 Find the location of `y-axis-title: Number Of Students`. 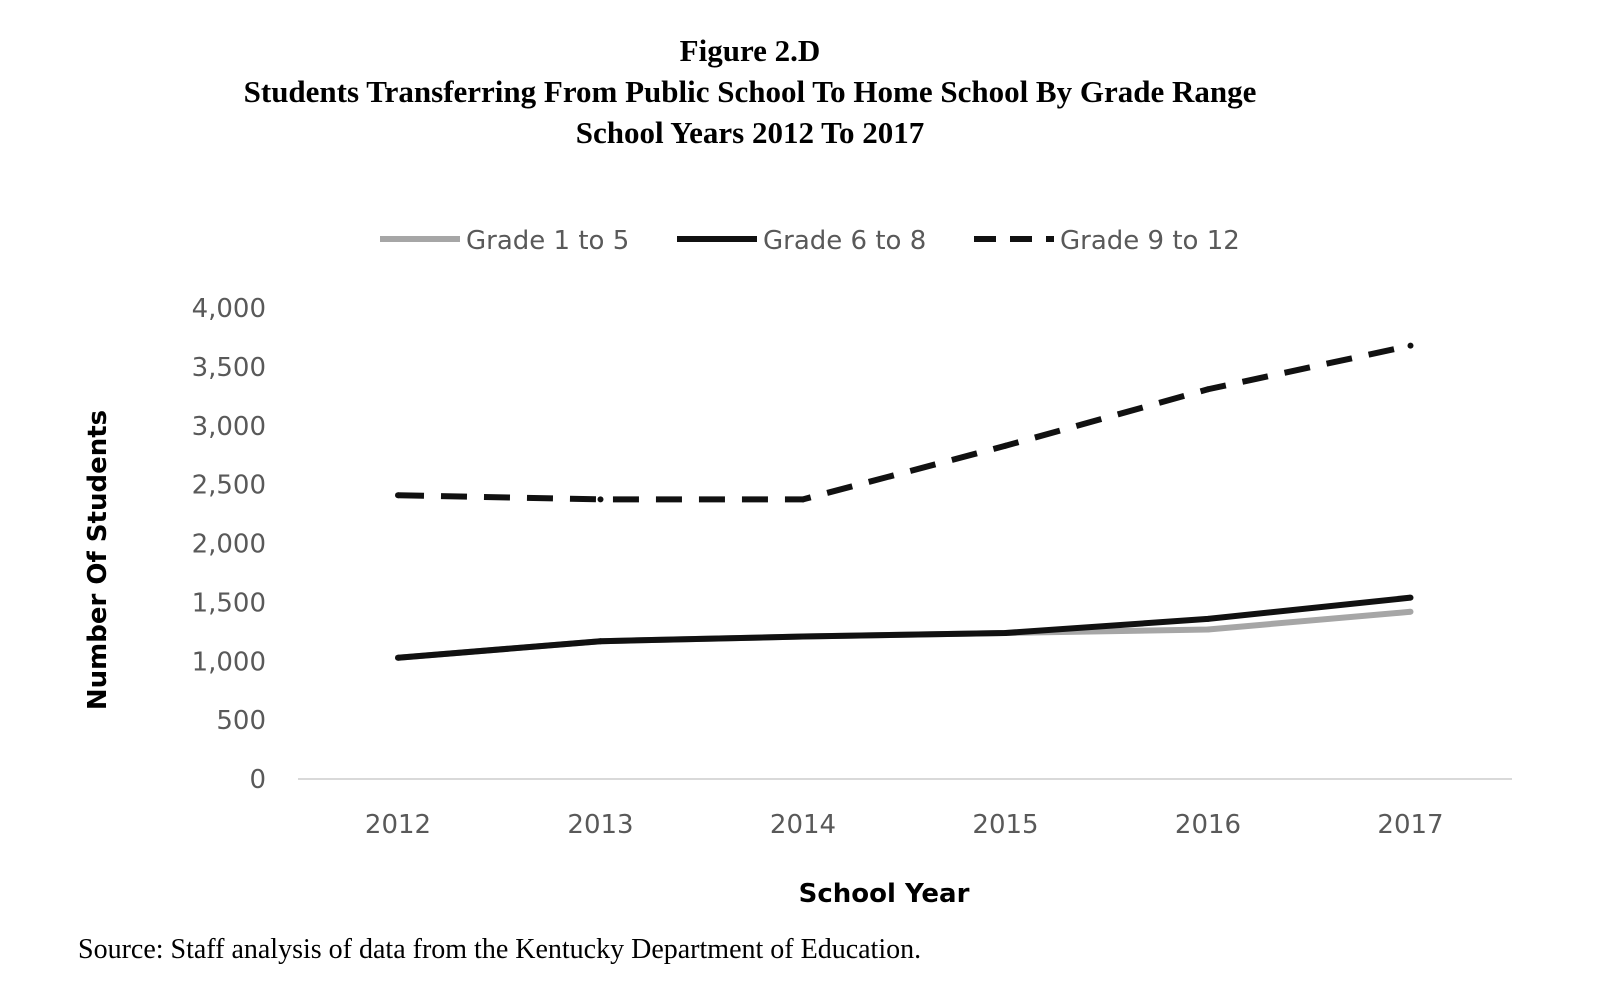

y-axis-title: Number Of Students is located at coordinates (98, 560).